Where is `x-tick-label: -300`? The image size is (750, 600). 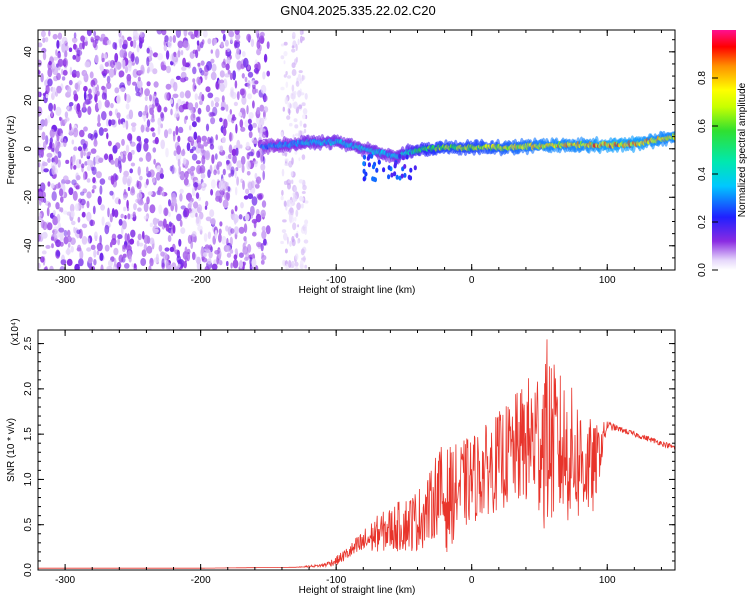 x-tick-label: -300 is located at coordinates (65, 280).